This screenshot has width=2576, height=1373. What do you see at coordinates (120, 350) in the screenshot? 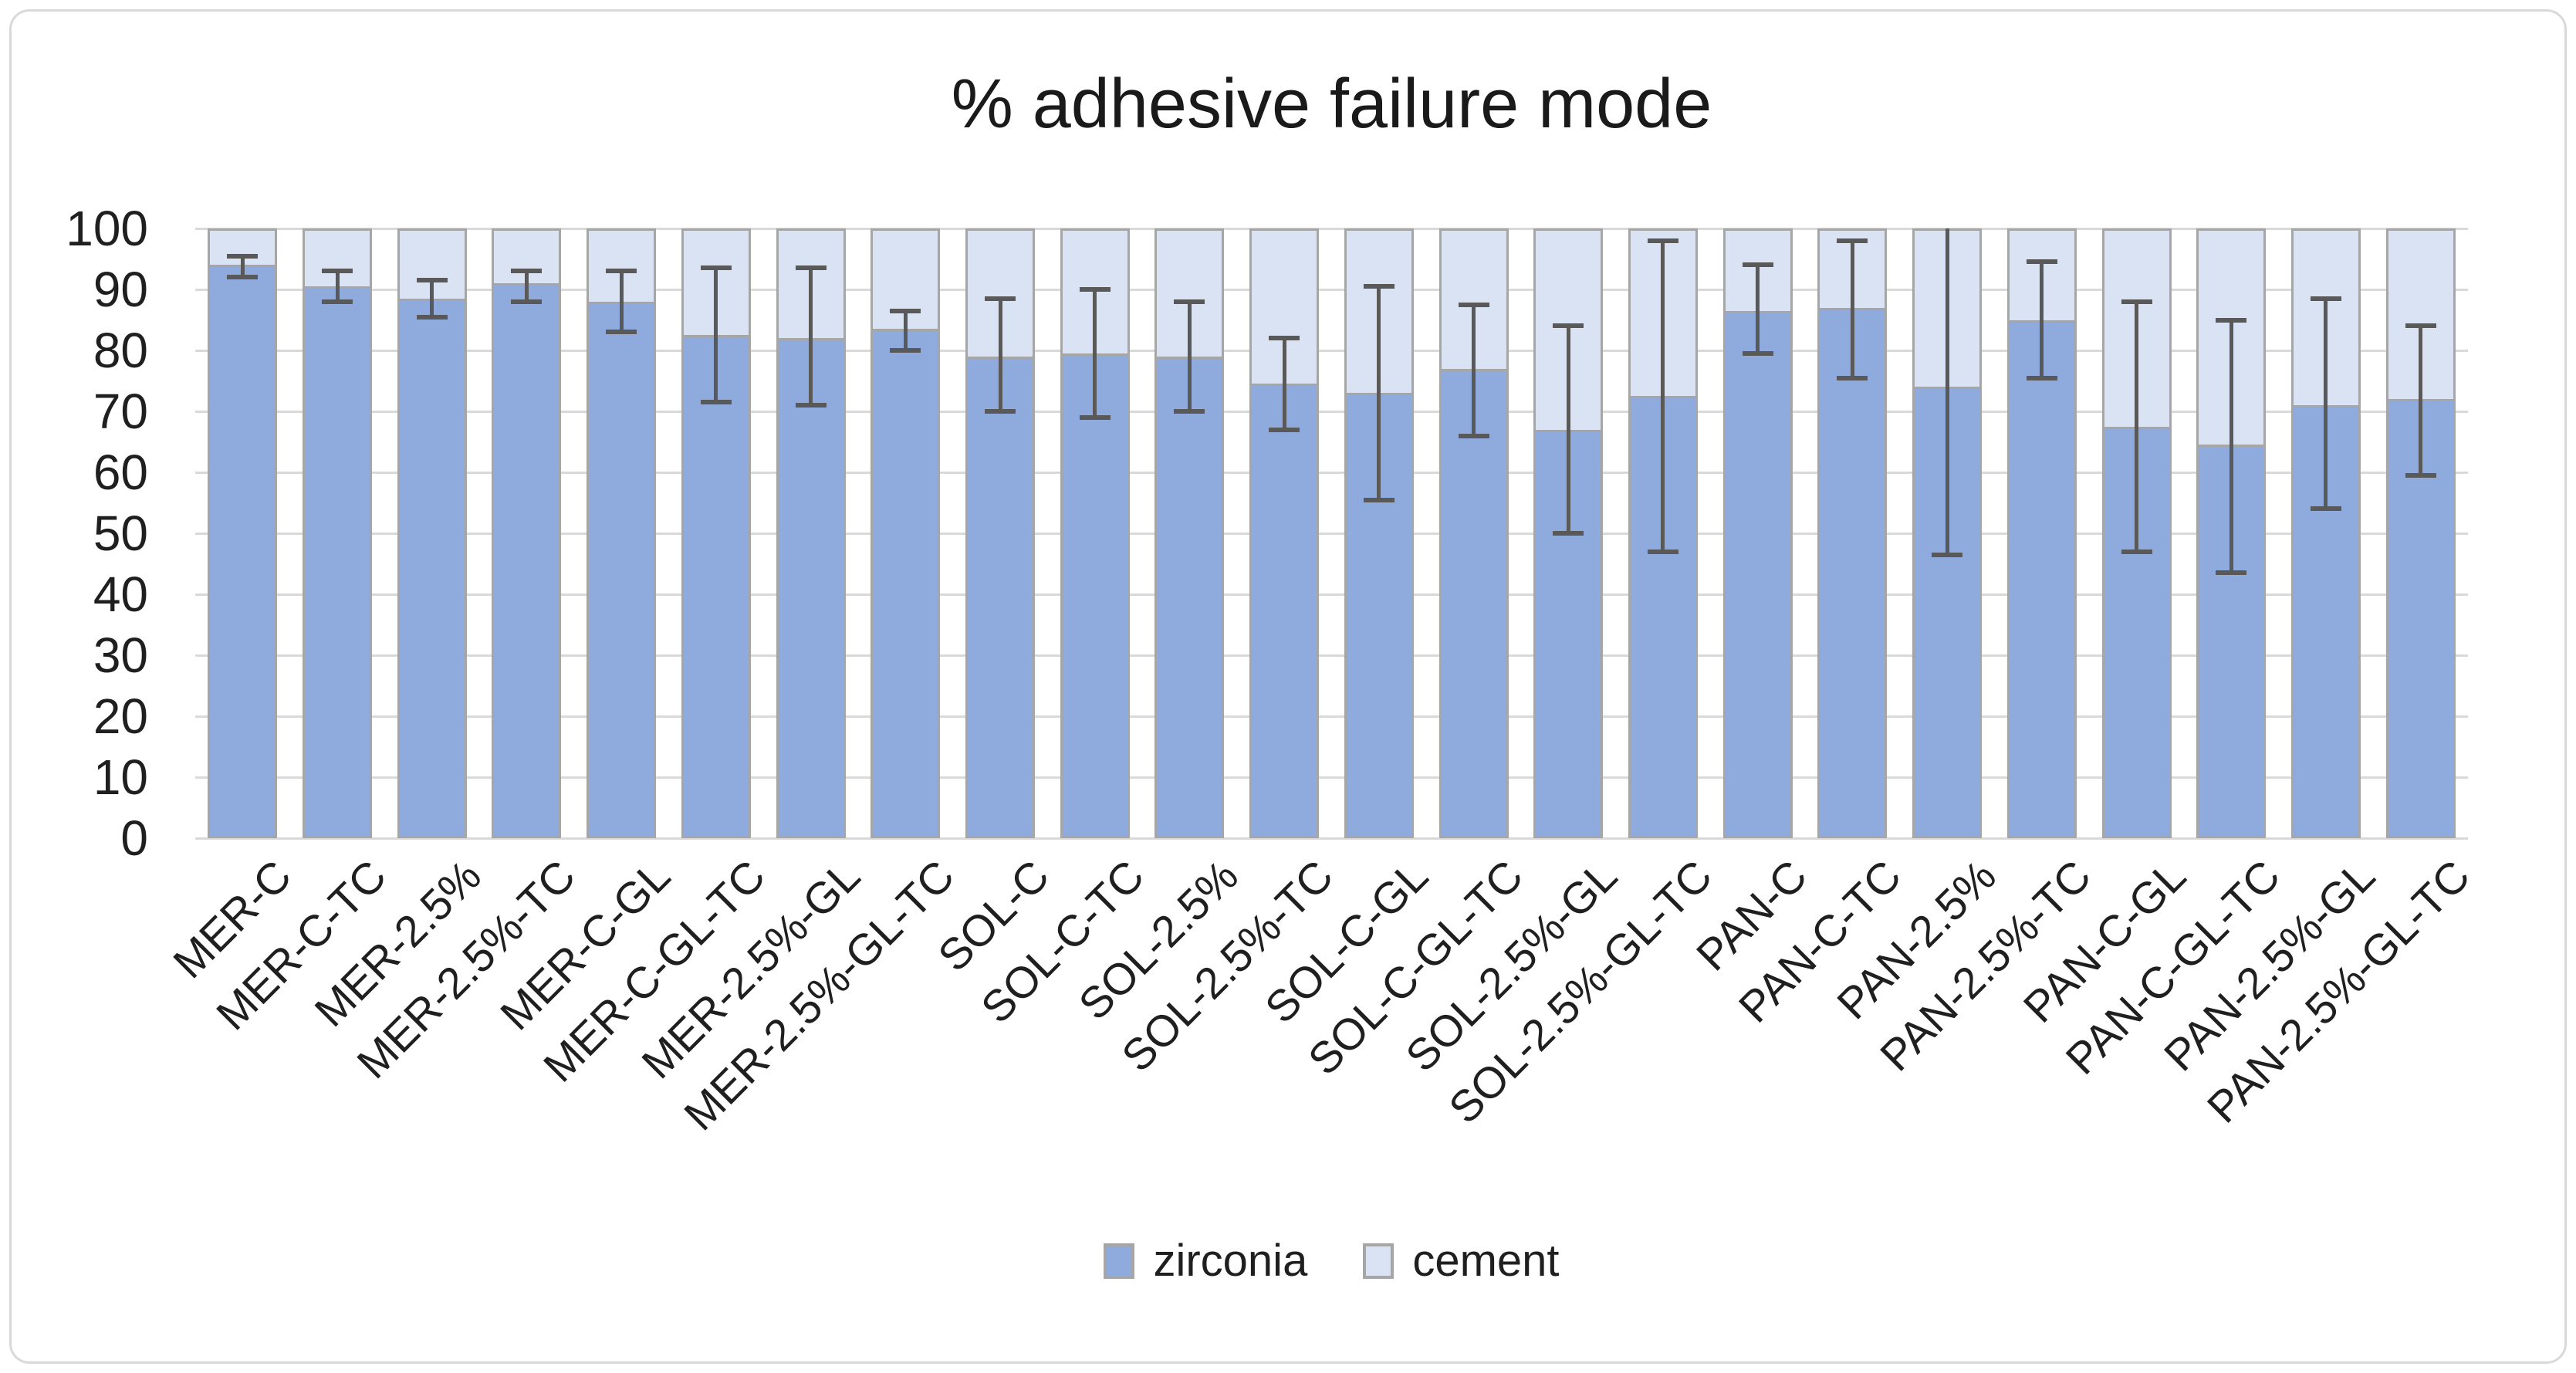
I see `y-tick-label: 80` at bounding box center [120, 350].